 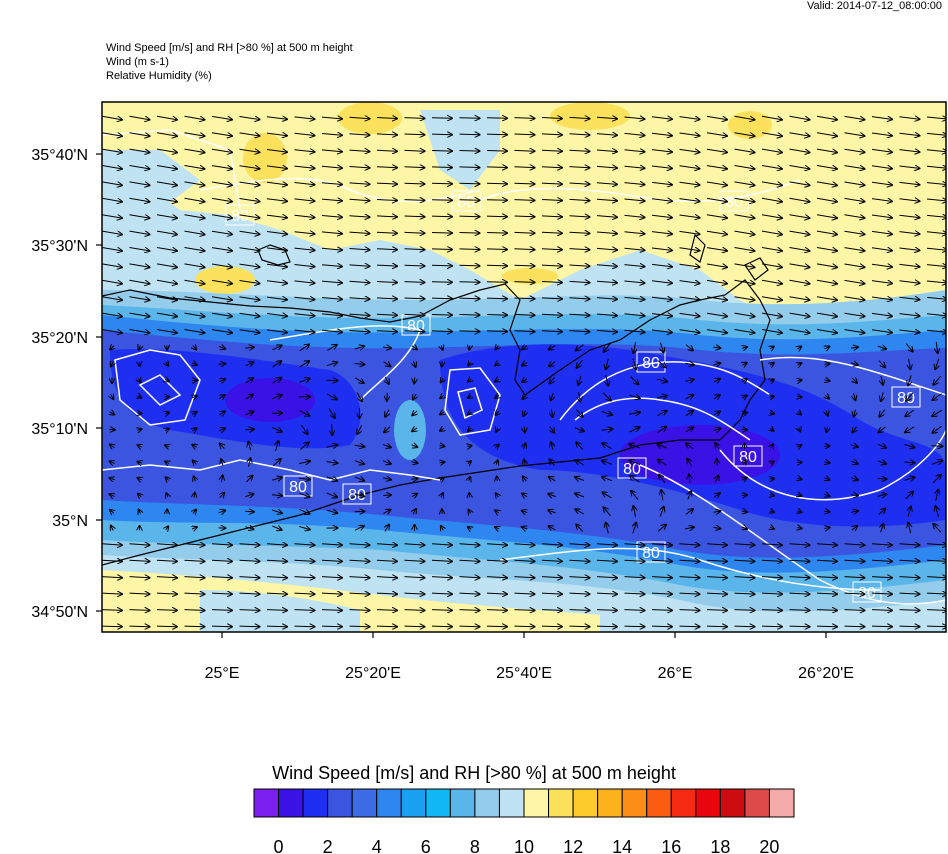 I want to click on header-line-2: Wind (m s-1), so click(x=137, y=62).